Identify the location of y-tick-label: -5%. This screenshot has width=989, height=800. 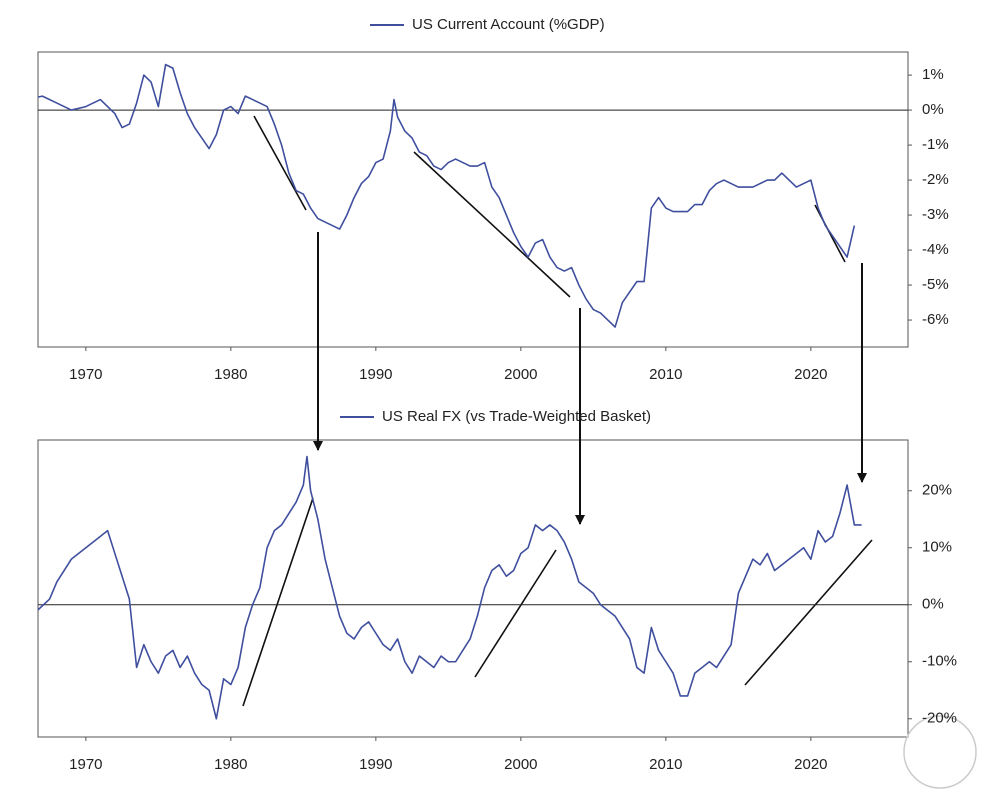
(935, 284).